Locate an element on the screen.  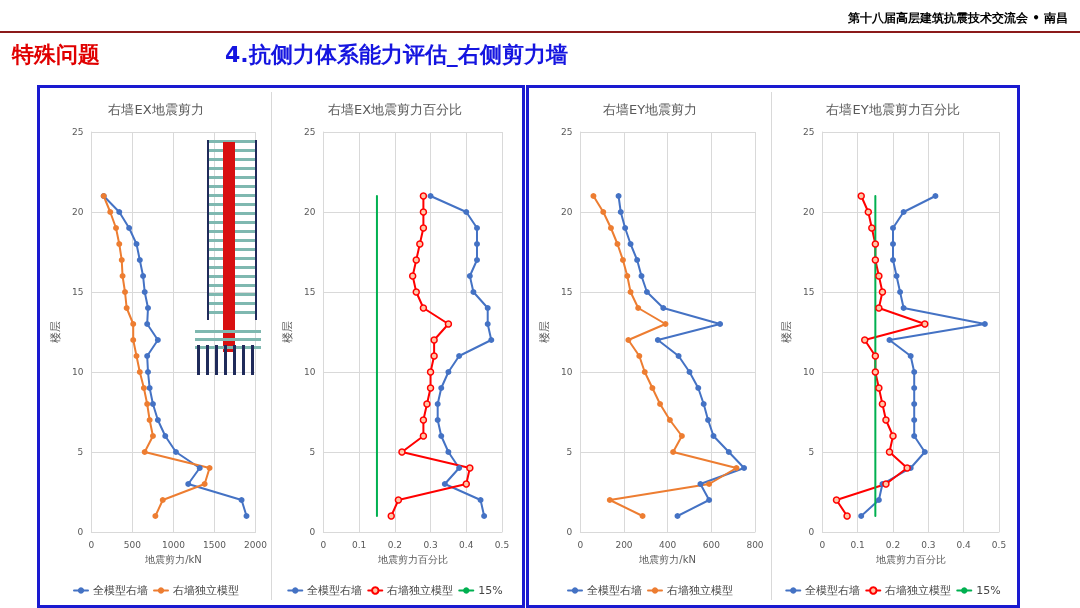
x-tick-label: 0.1 is located at coordinates (359, 544).